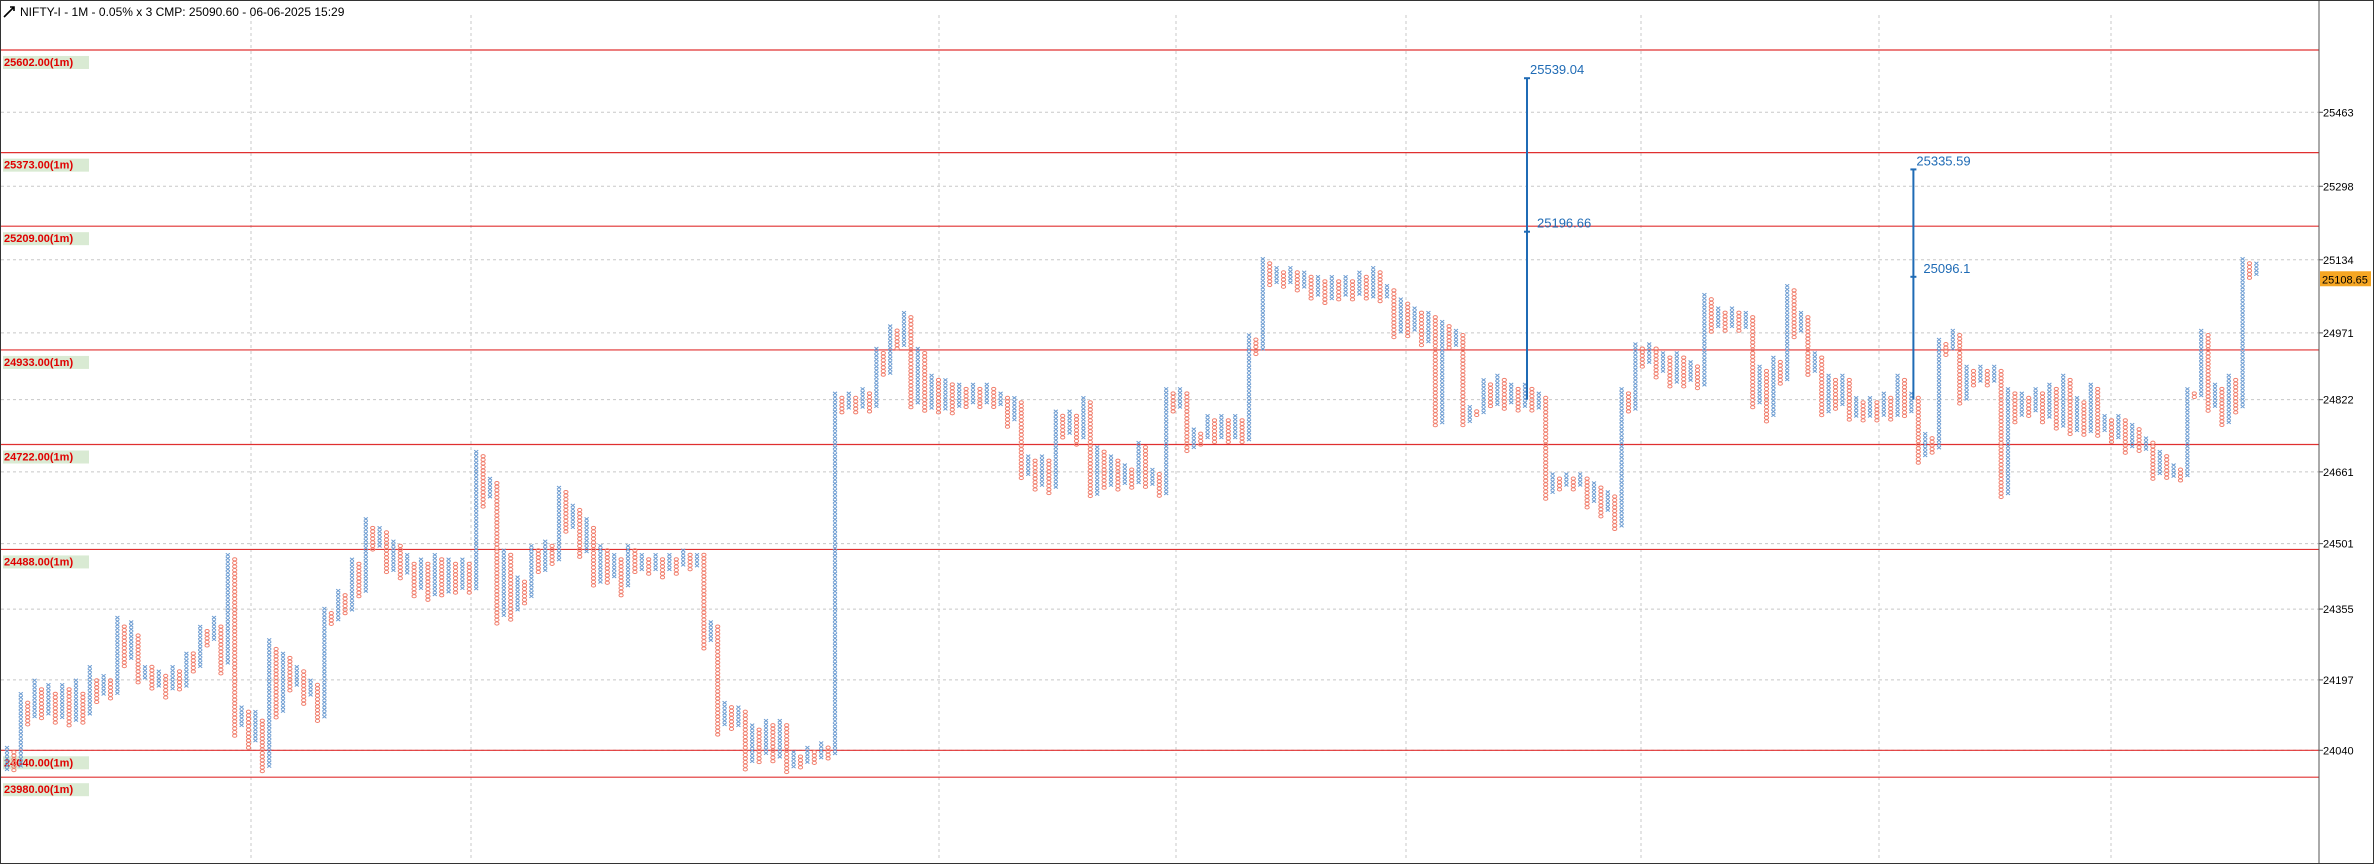 The image size is (2374, 864). I want to click on level-label: 24040.00(1m), so click(38, 763).